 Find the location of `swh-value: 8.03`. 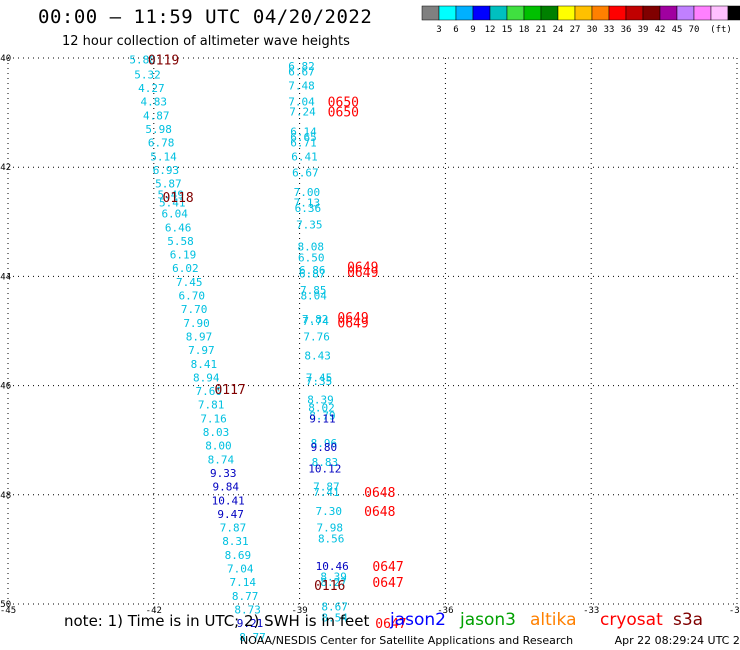

swh-value: 8.03 is located at coordinates (216, 432).